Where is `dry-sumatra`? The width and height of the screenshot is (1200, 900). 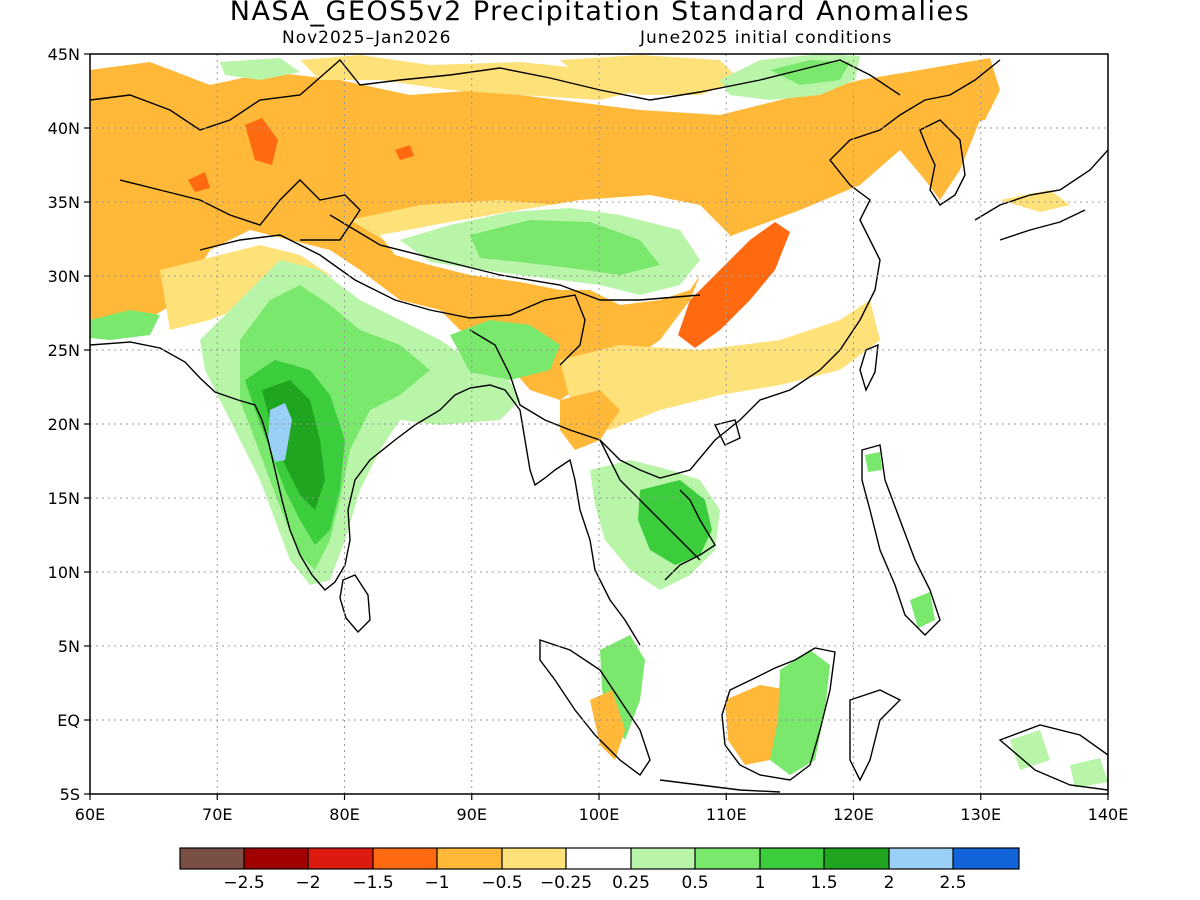
dry-sumatra is located at coordinates (607, 725).